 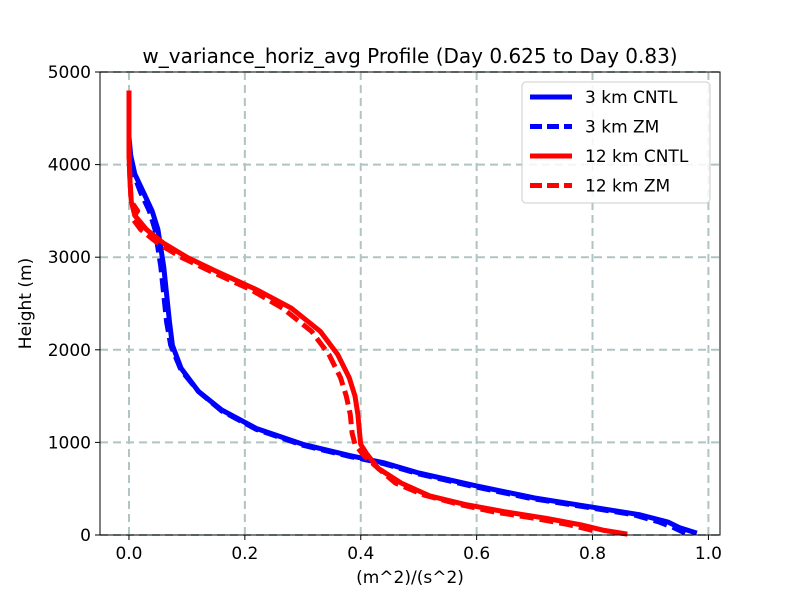 I want to click on x-tick-label: 0.4, so click(x=360, y=554).